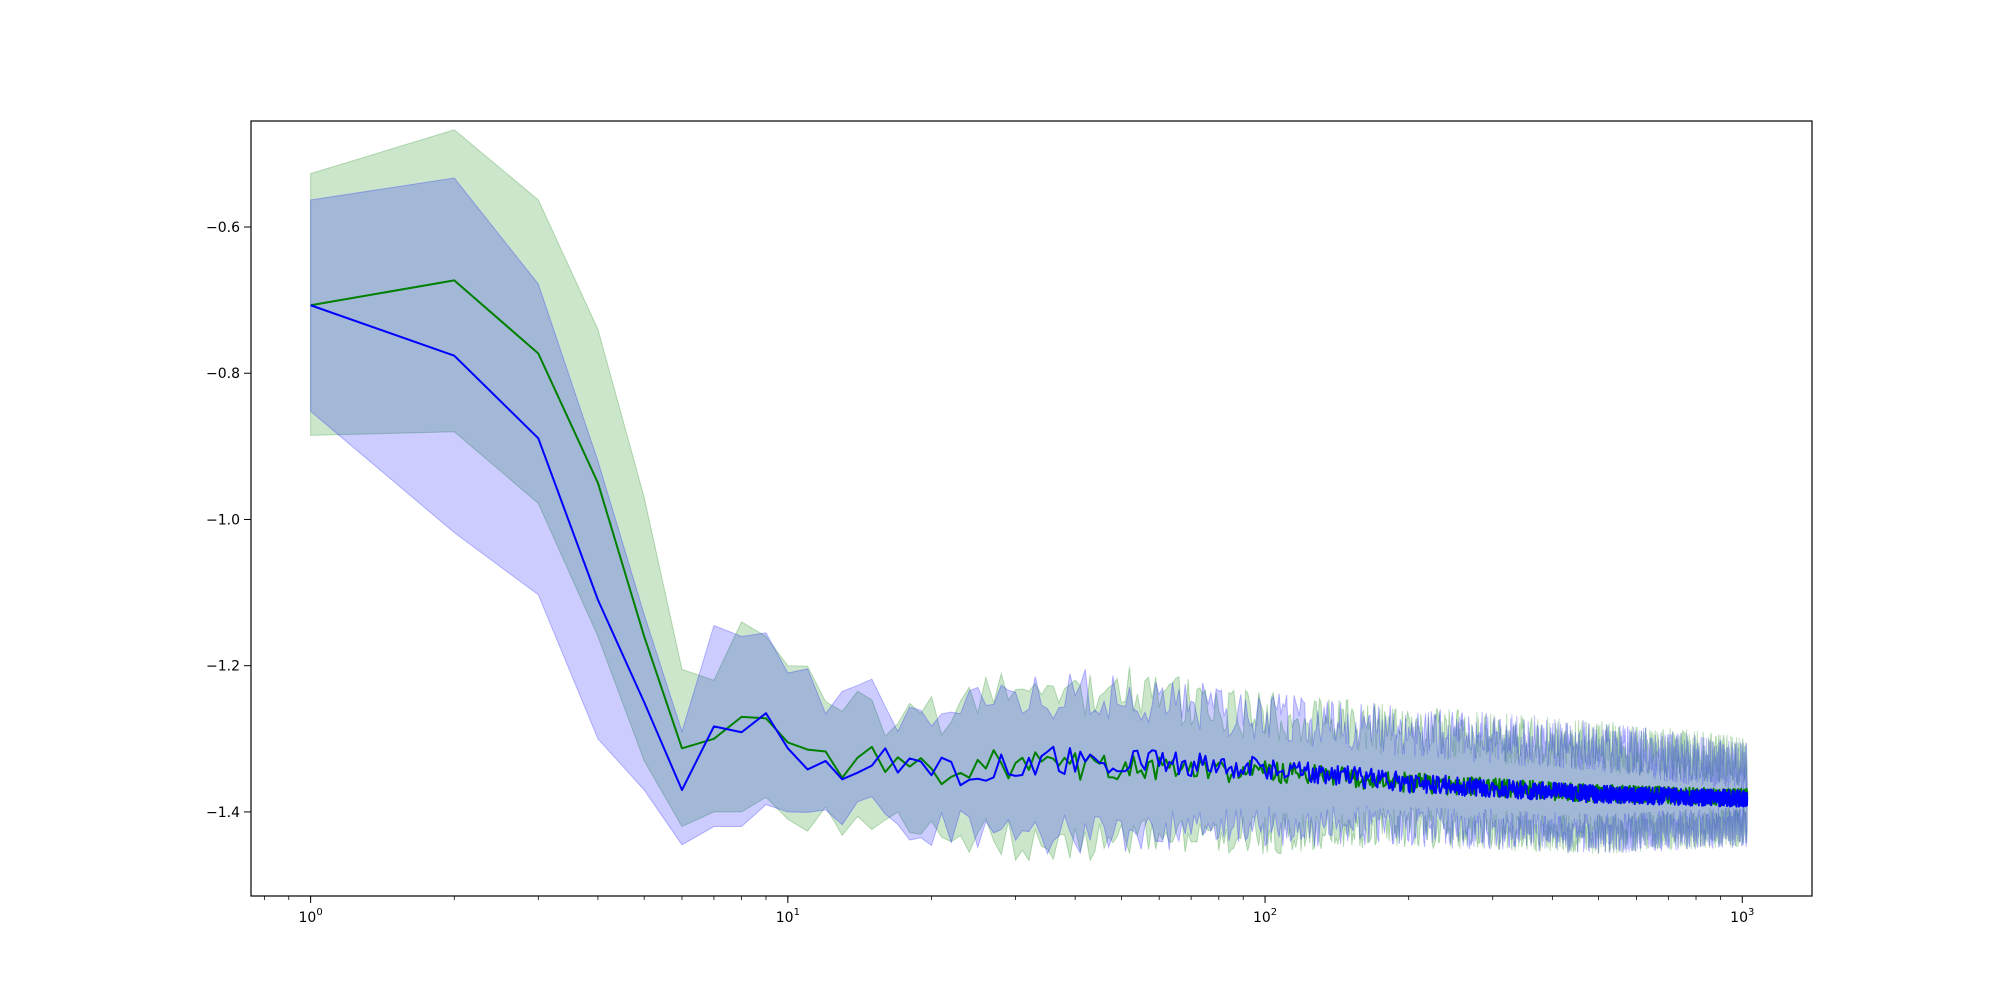 The height and width of the screenshot is (1000, 2000). Describe the element at coordinates (223, 228) in the screenshot. I see `y-tick-label: −0.6` at that location.